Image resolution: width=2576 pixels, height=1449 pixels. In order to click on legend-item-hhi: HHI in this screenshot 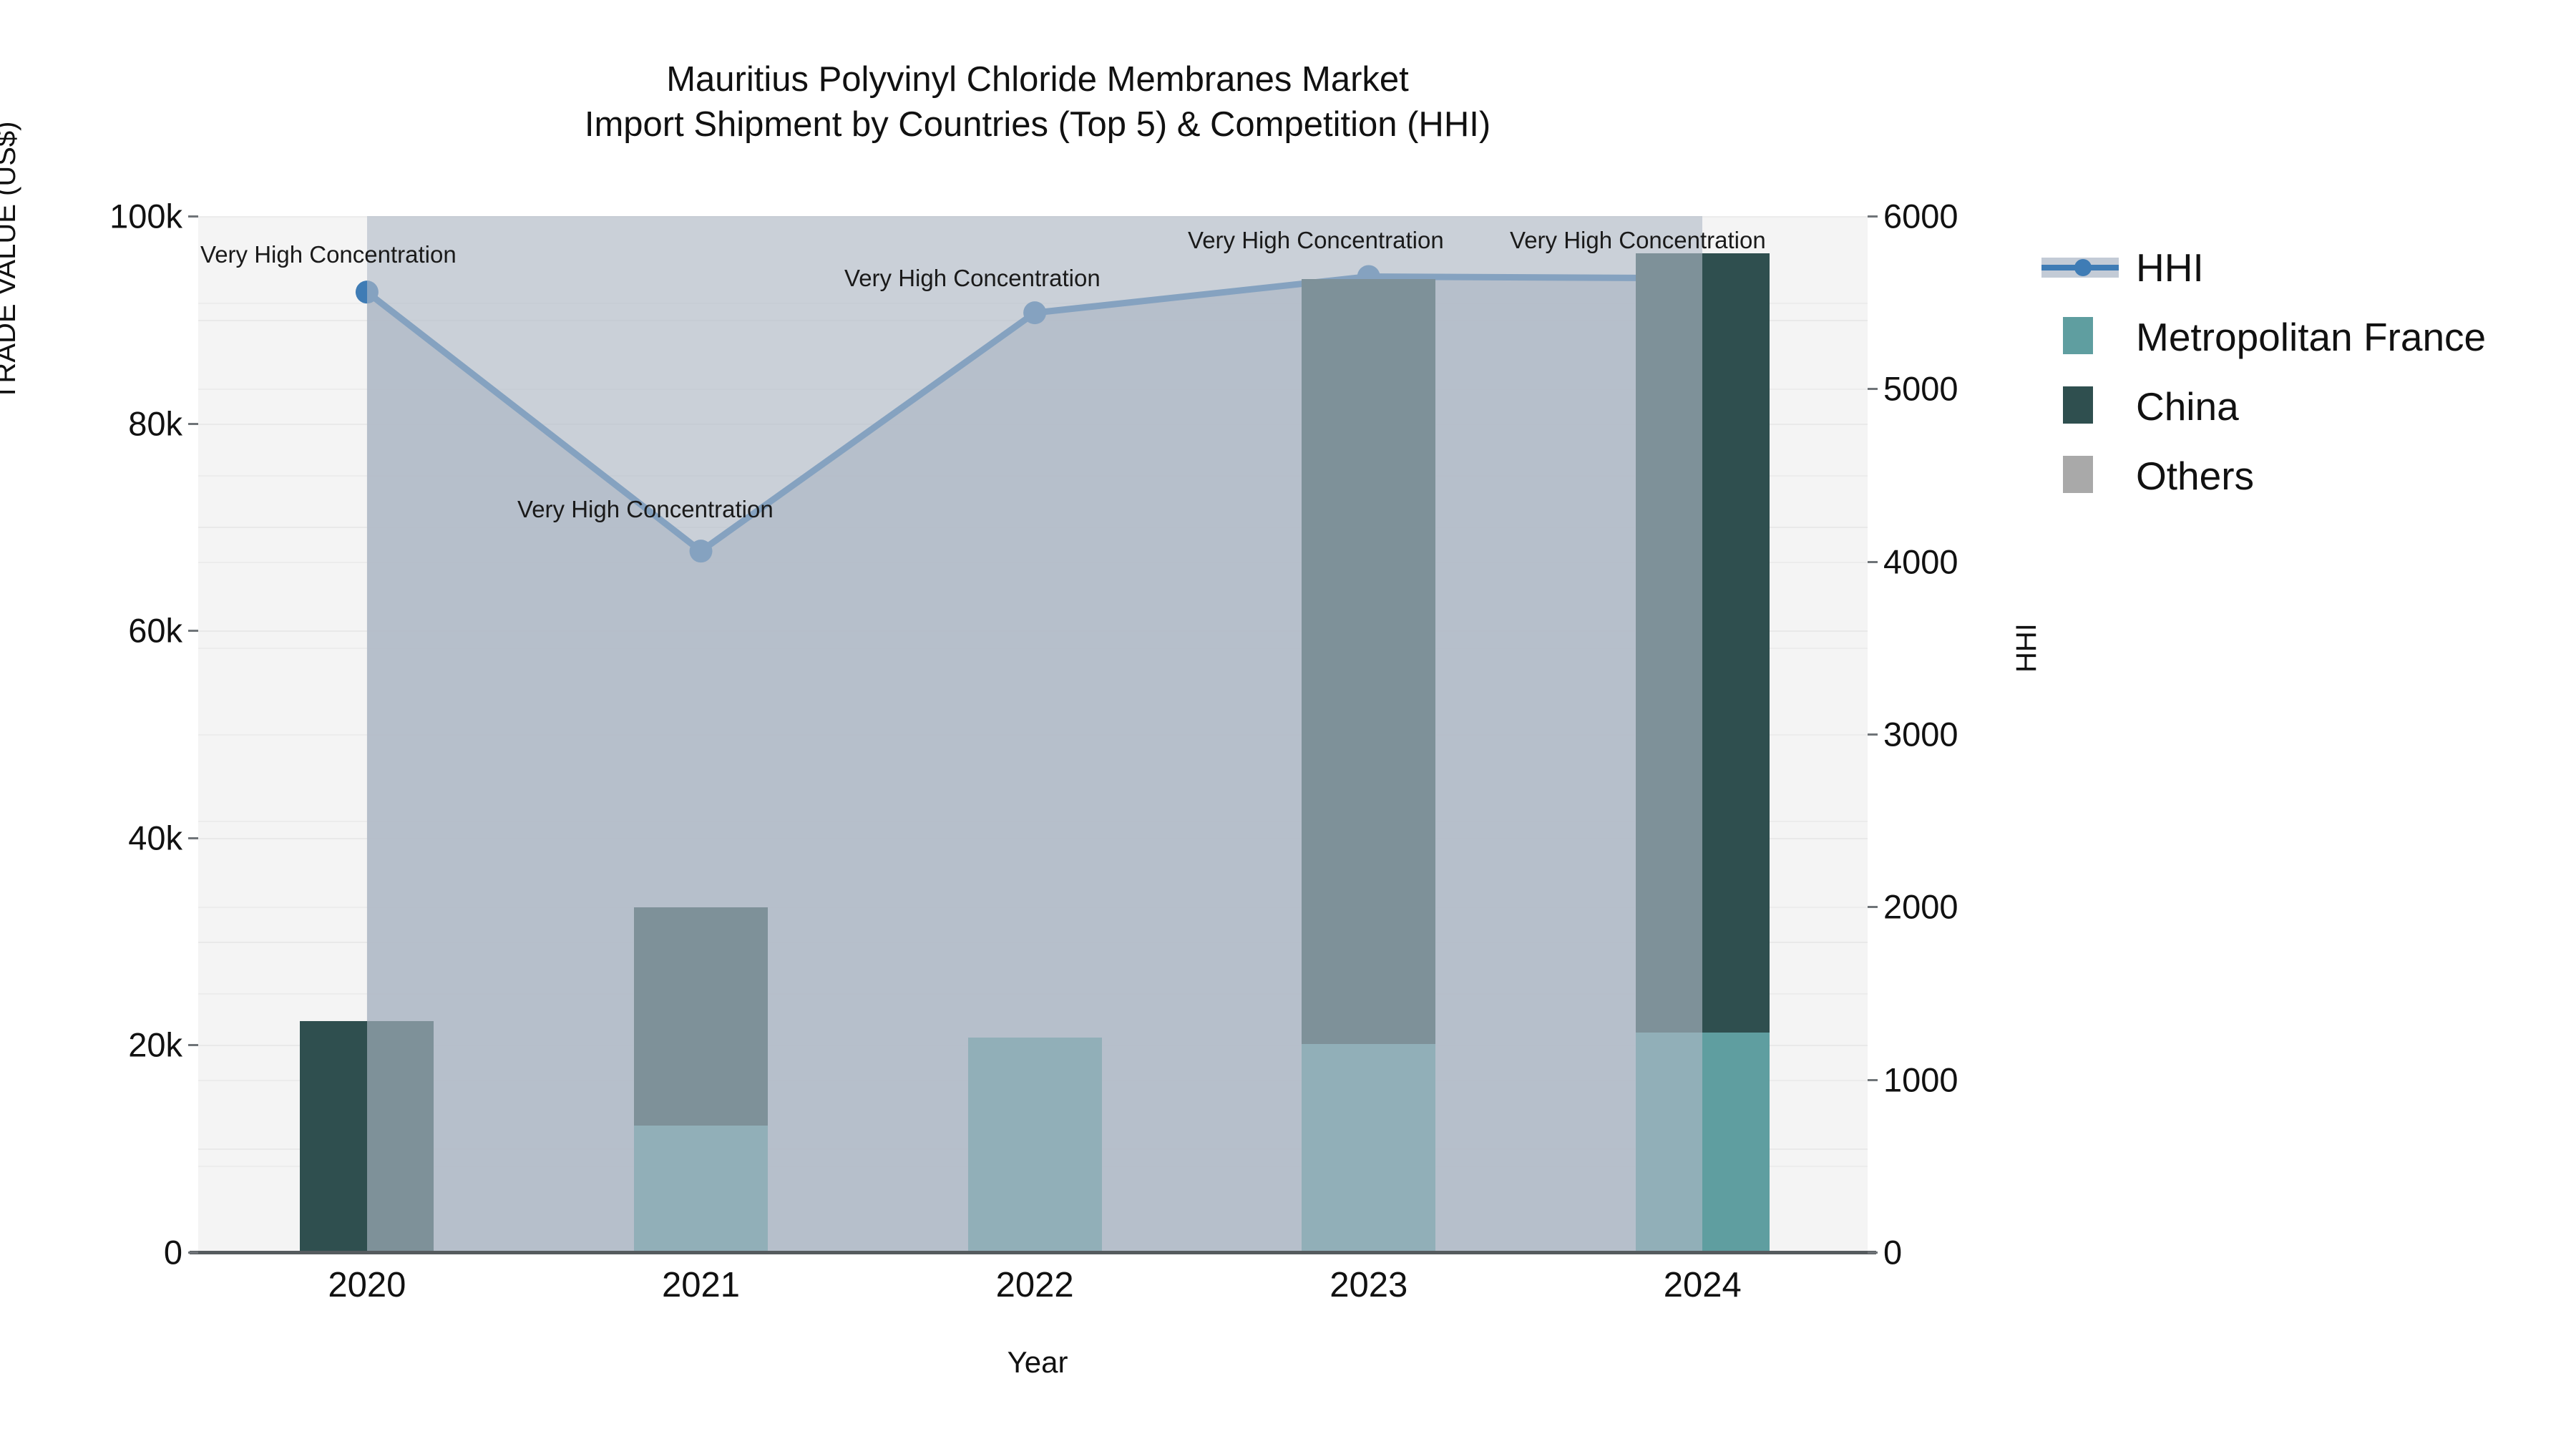, I will do `click(2261, 267)`.